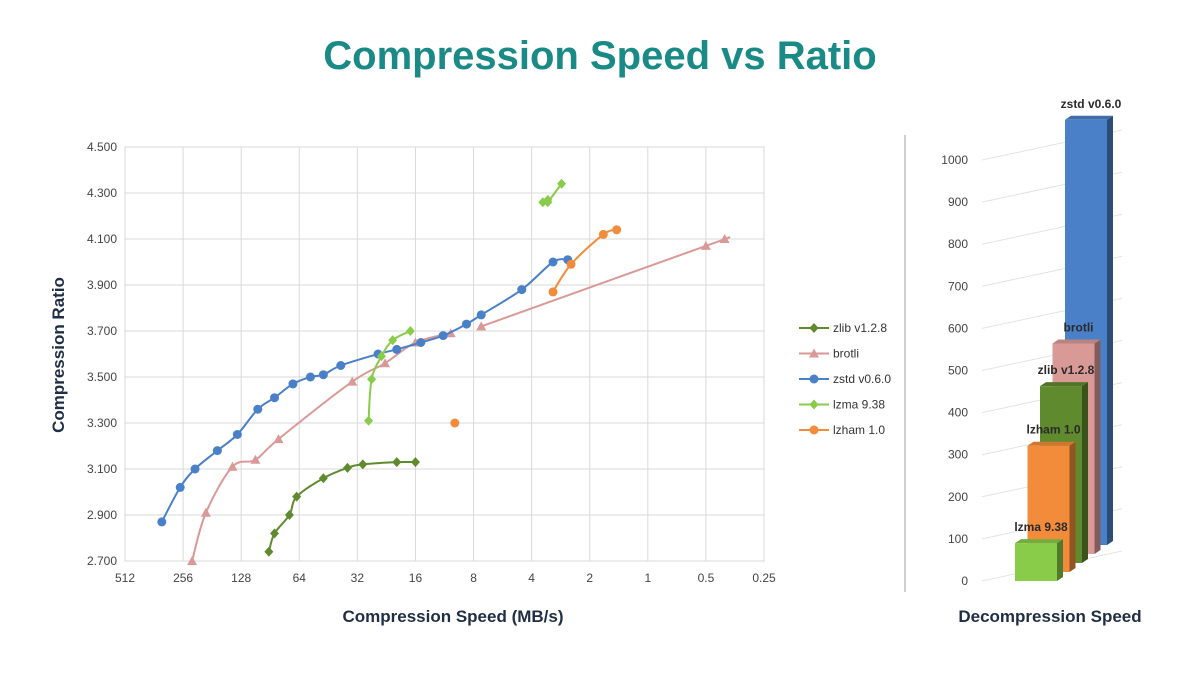  Describe the element at coordinates (102, 423) in the screenshot. I see `y-tick-label: 3.300` at that location.